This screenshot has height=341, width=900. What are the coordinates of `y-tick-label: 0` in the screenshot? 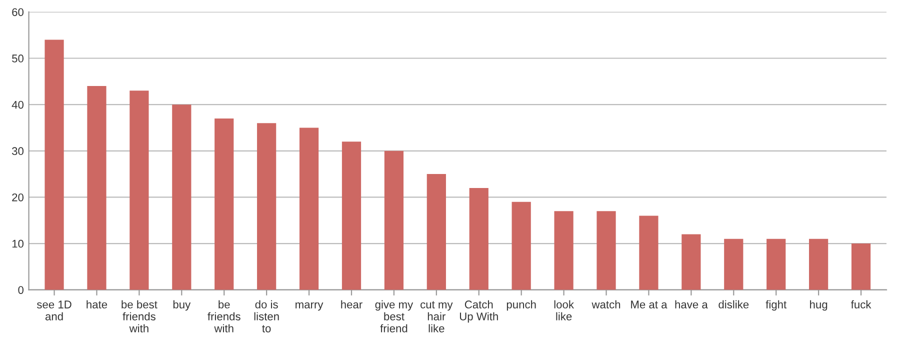 It's located at (21, 290).